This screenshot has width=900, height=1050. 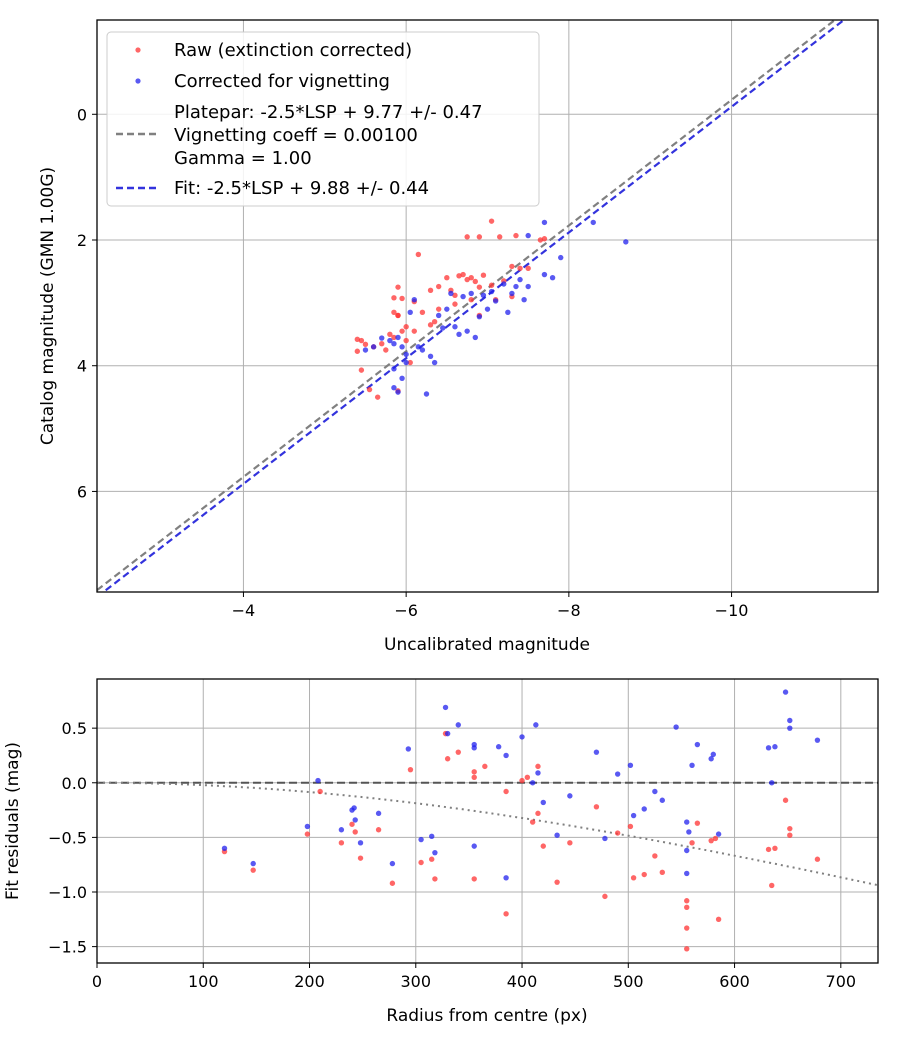 I want to click on x-tick-label: 200, so click(x=309, y=981).